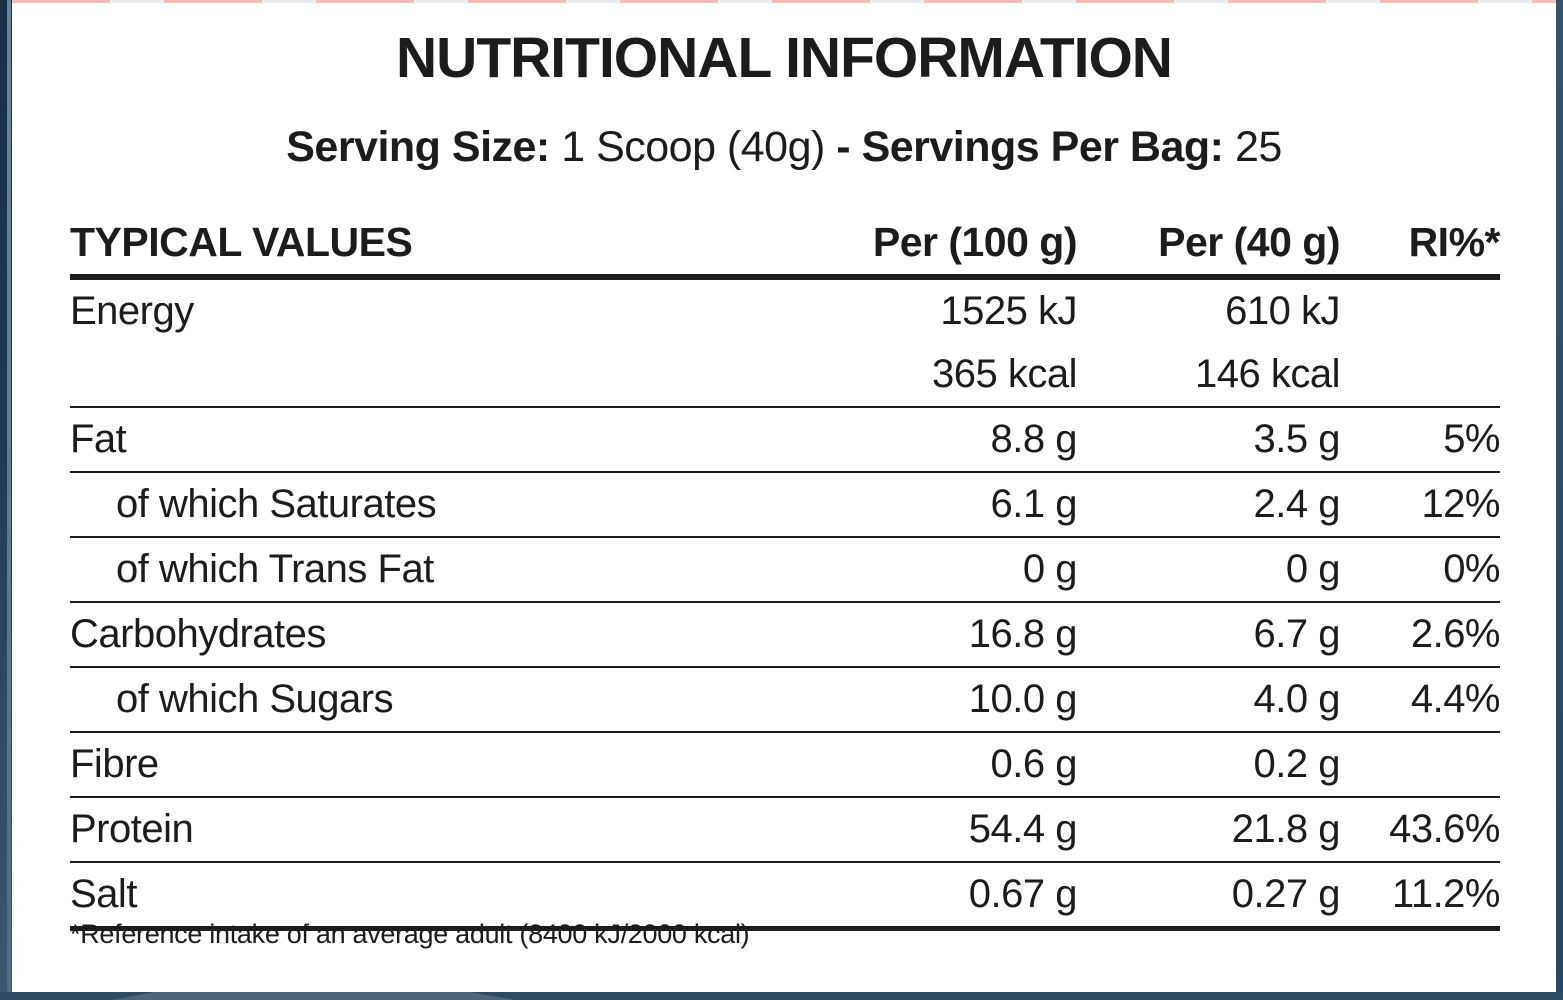  What do you see at coordinates (276, 504) in the screenshot?
I see `row-label: of which Saturates` at bounding box center [276, 504].